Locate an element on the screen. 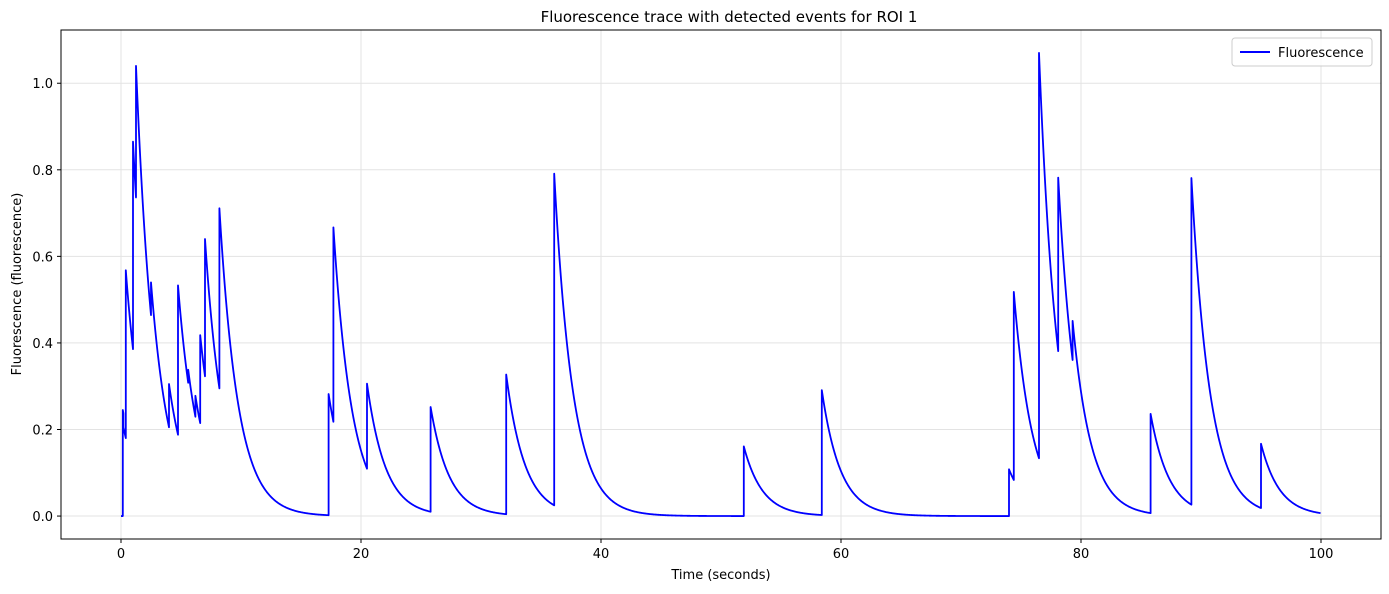 The image size is (1389, 594). x-tick-label: 100 is located at coordinates (1321, 554).